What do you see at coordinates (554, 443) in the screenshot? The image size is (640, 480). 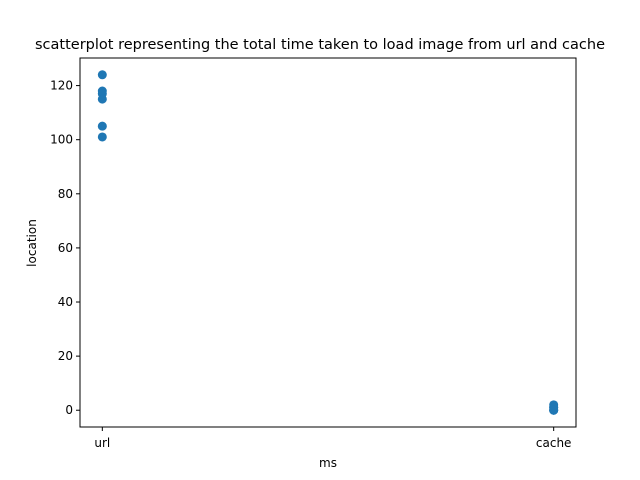 I see `x-tick-label: cache` at bounding box center [554, 443].